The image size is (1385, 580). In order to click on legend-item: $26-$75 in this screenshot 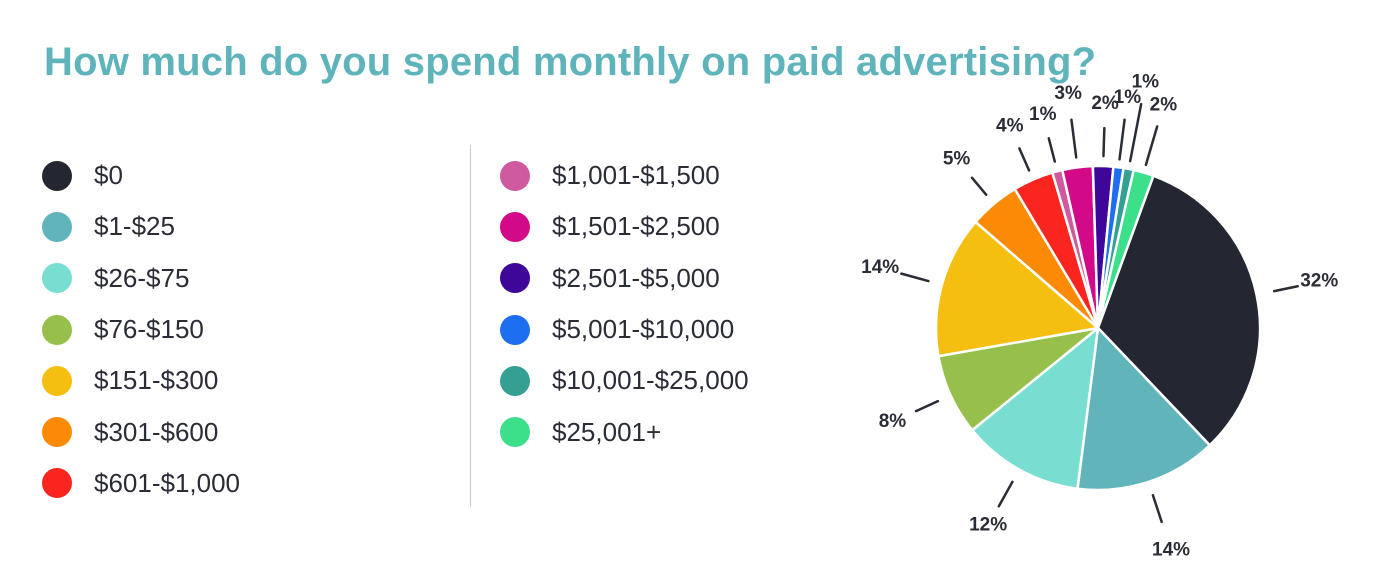, I will do `click(141, 278)`.